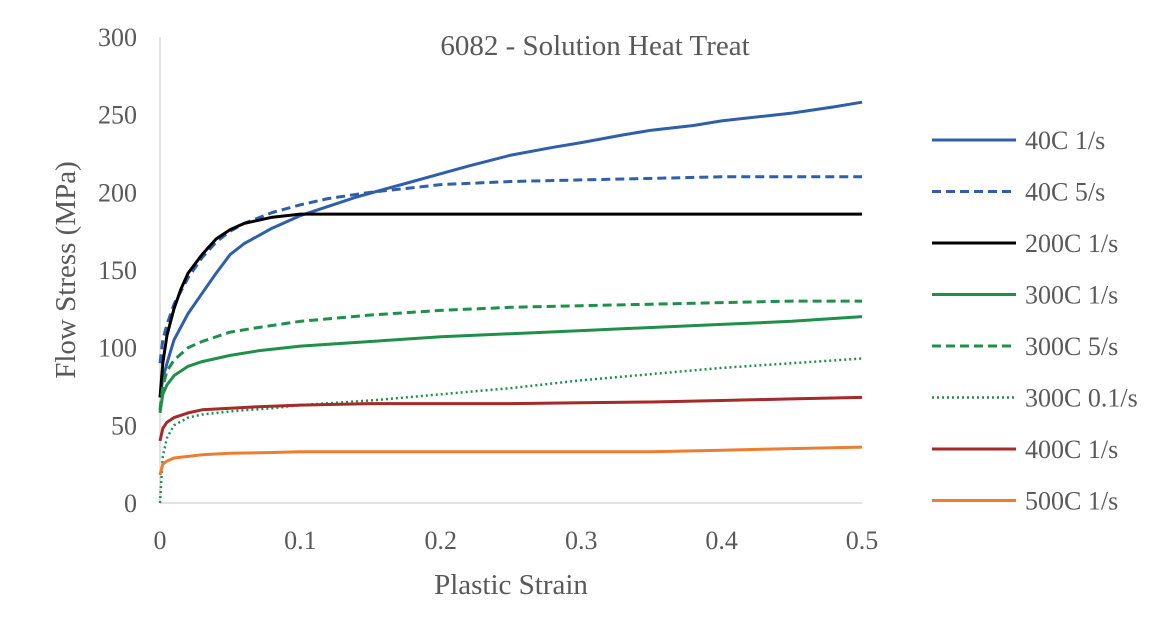  I want to click on legend-item: 300C 5/s, so click(1025, 346).